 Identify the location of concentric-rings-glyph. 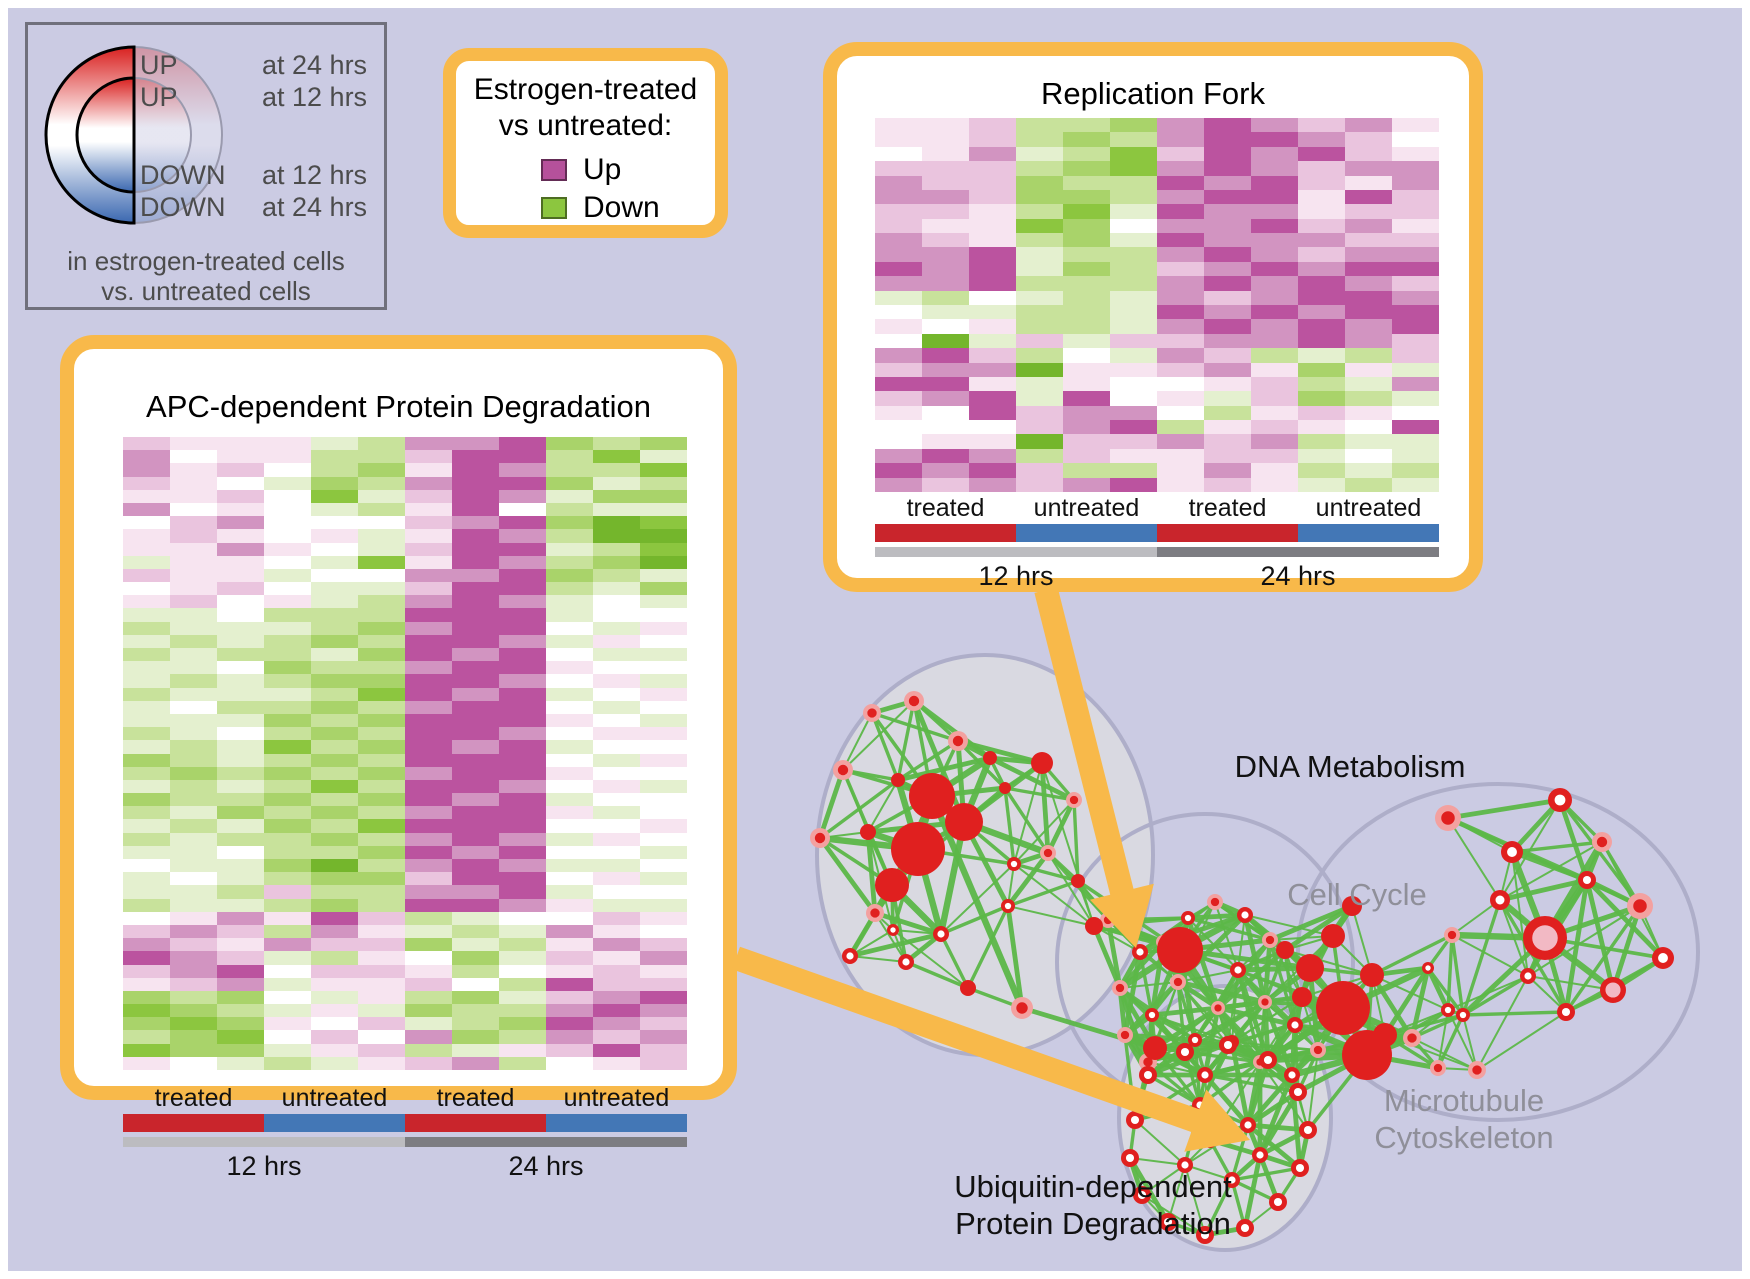
(133, 135).